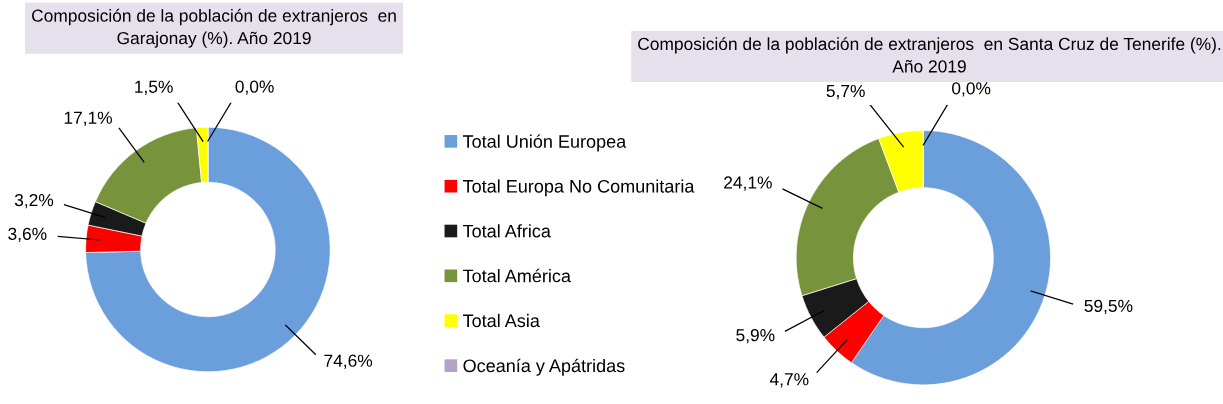 The image size is (1223, 404). Describe the element at coordinates (154, 87) in the screenshot. I see `data-label: 1,5%` at that location.